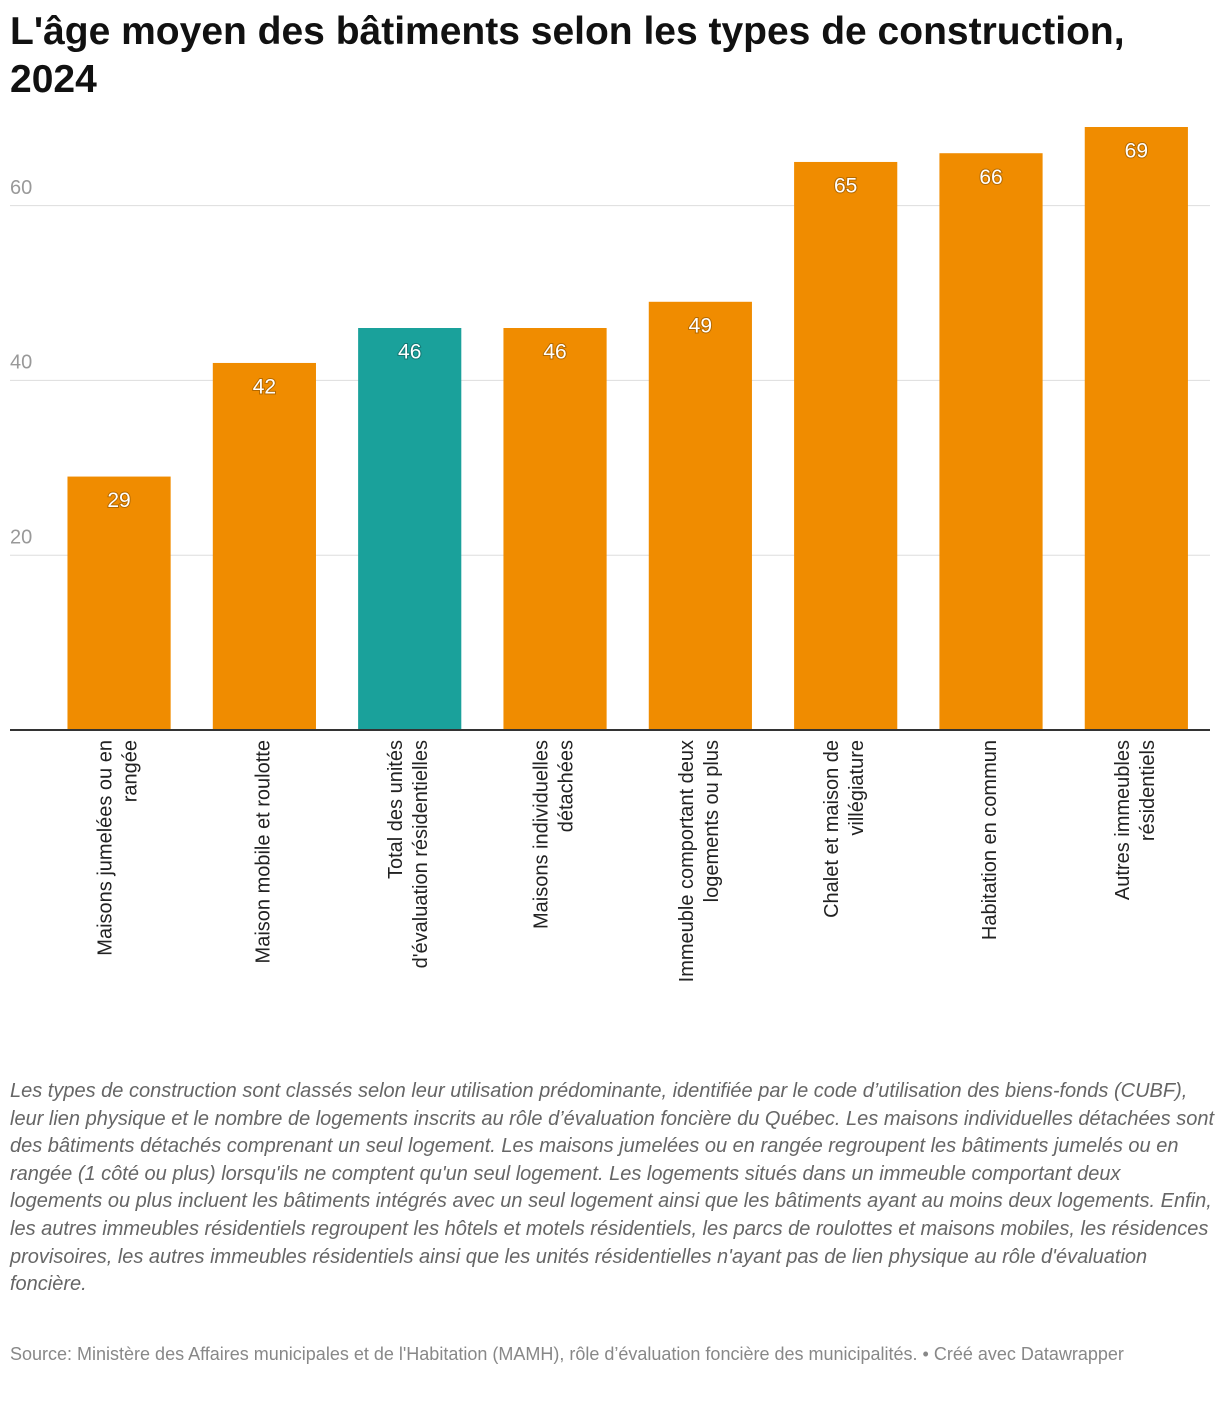  I want to click on x-tick-label: Maisons individuelles détachées, so click(554, 834).